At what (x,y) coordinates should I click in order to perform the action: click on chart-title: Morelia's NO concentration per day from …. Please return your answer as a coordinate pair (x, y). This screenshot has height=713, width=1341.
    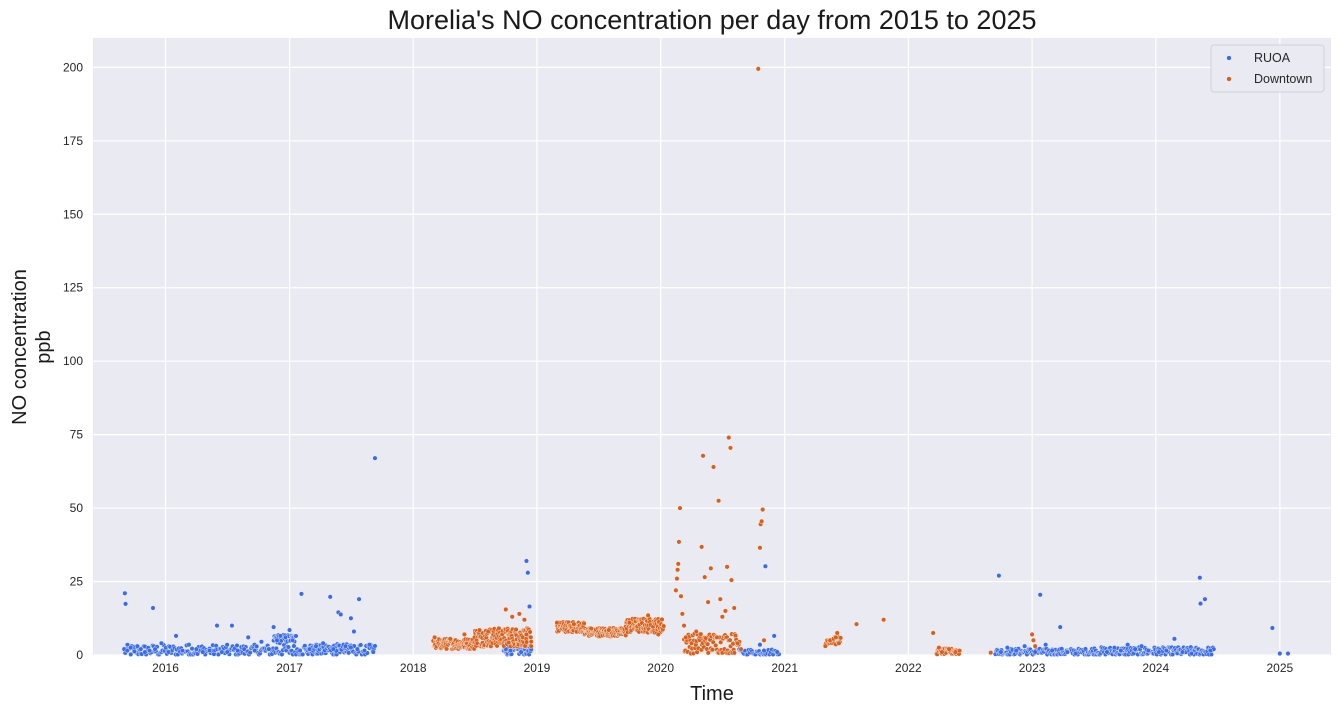
    Looking at the image, I should click on (711, 20).